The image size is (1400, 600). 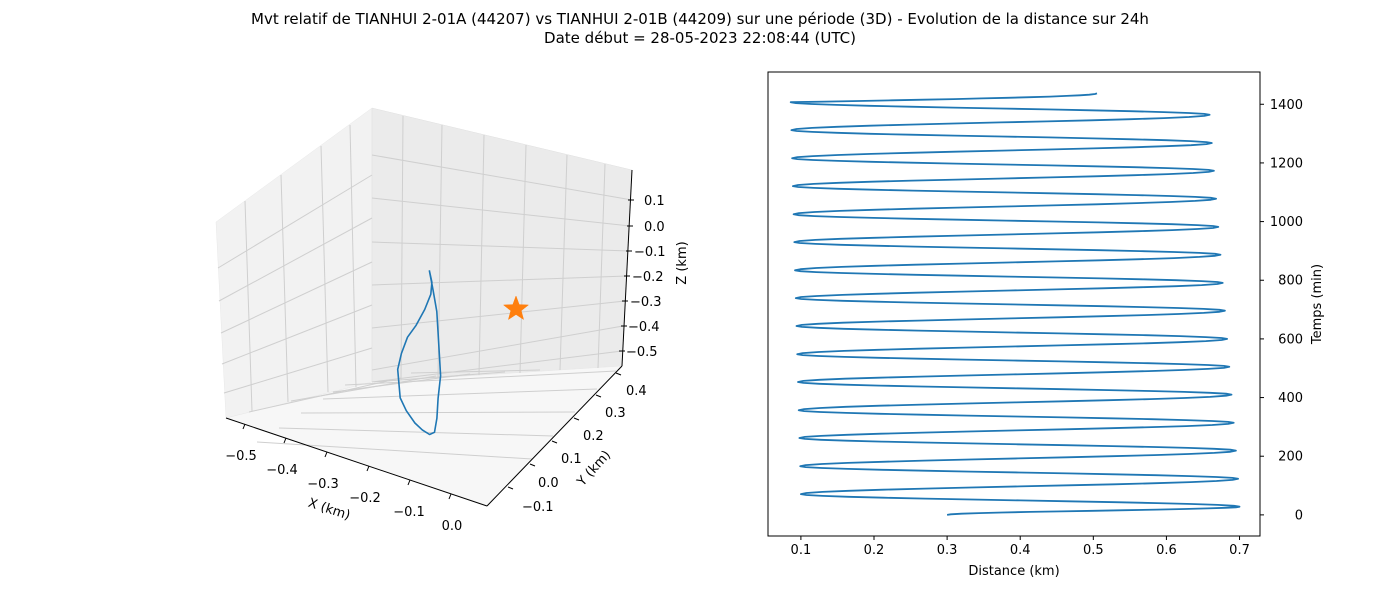 I want to click on x-axis-label: Distance (km), so click(x=1013, y=571).